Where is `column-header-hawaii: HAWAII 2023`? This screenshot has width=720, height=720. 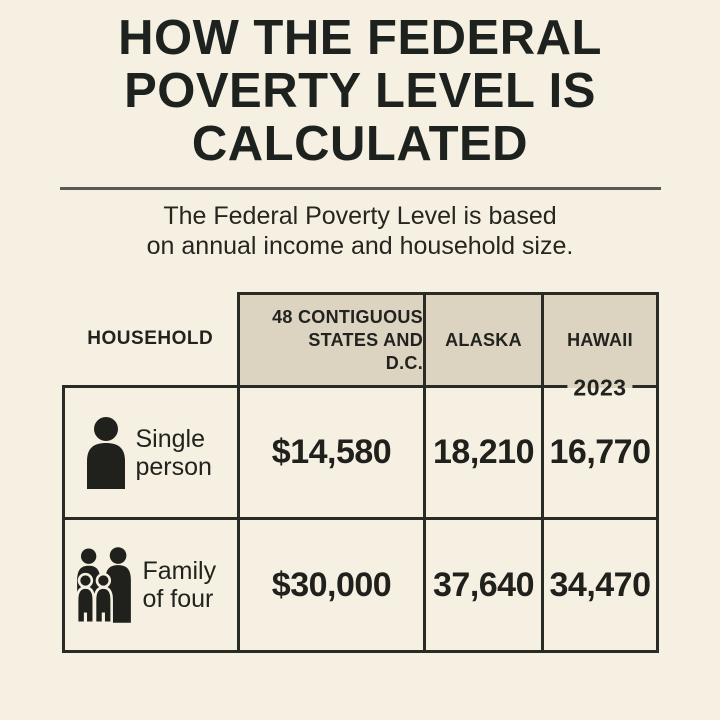 column-header-hawaii: HAWAII 2023 is located at coordinates (600, 347).